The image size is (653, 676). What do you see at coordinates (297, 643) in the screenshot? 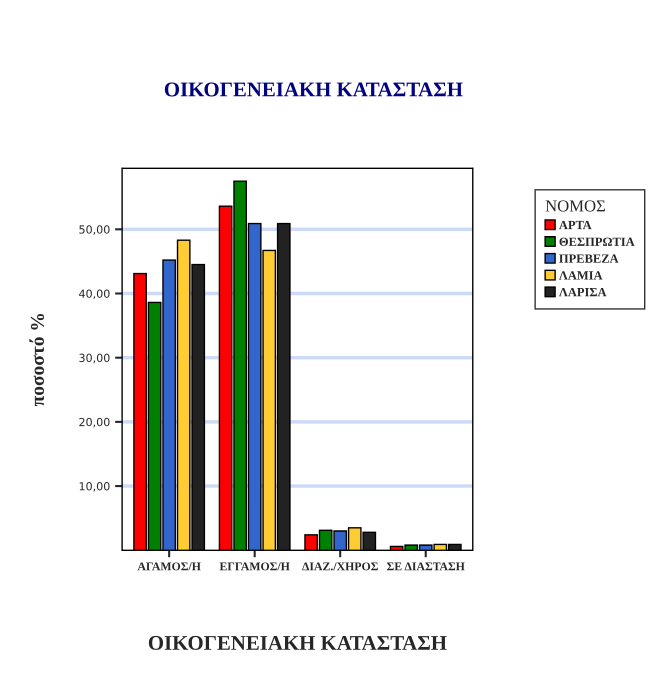
I see `x-axis-title: ΟΙΚΟΓΕΝΕΙΑΚΗ ΚΑΤΑΣΤΑΣΗ` at bounding box center [297, 643].